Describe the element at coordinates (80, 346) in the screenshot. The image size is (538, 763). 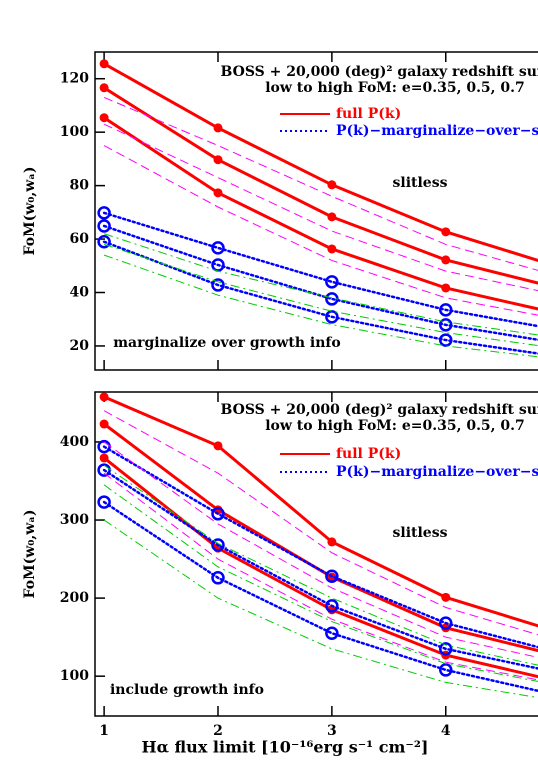
I see `y-tick-label: 20` at that location.